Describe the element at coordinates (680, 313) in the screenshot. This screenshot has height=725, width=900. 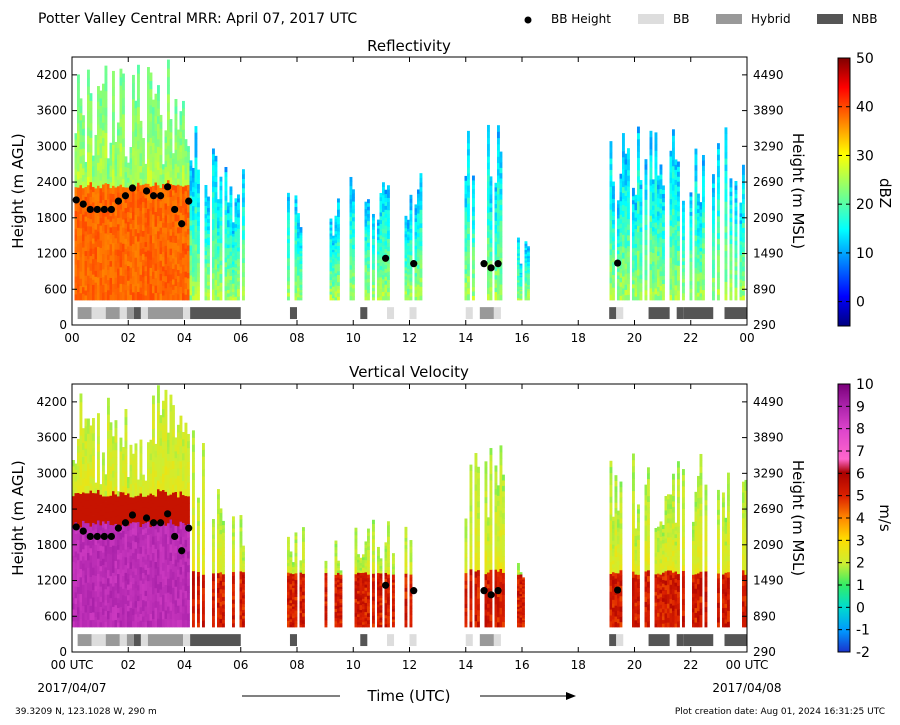
I see `bright-band-segment` at that location.